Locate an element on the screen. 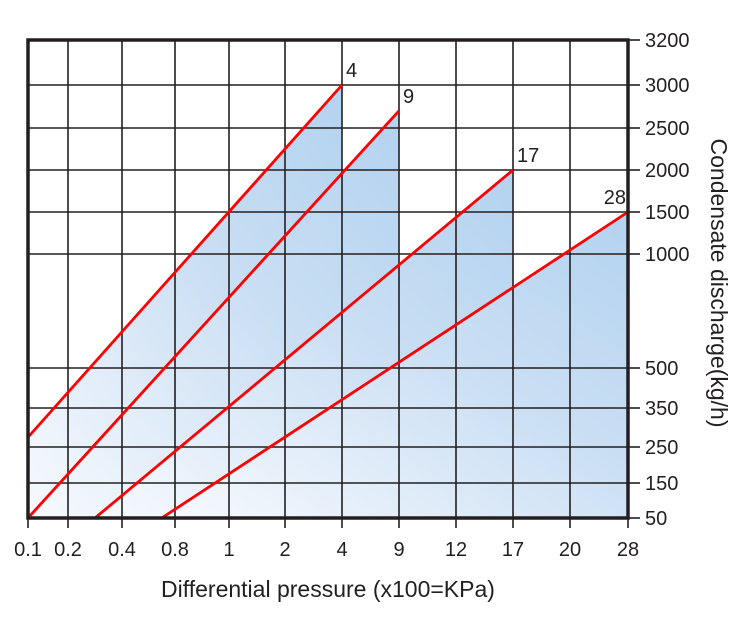 This screenshot has height=638, width=751. series-label-9: 9 is located at coordinates (408, 97).